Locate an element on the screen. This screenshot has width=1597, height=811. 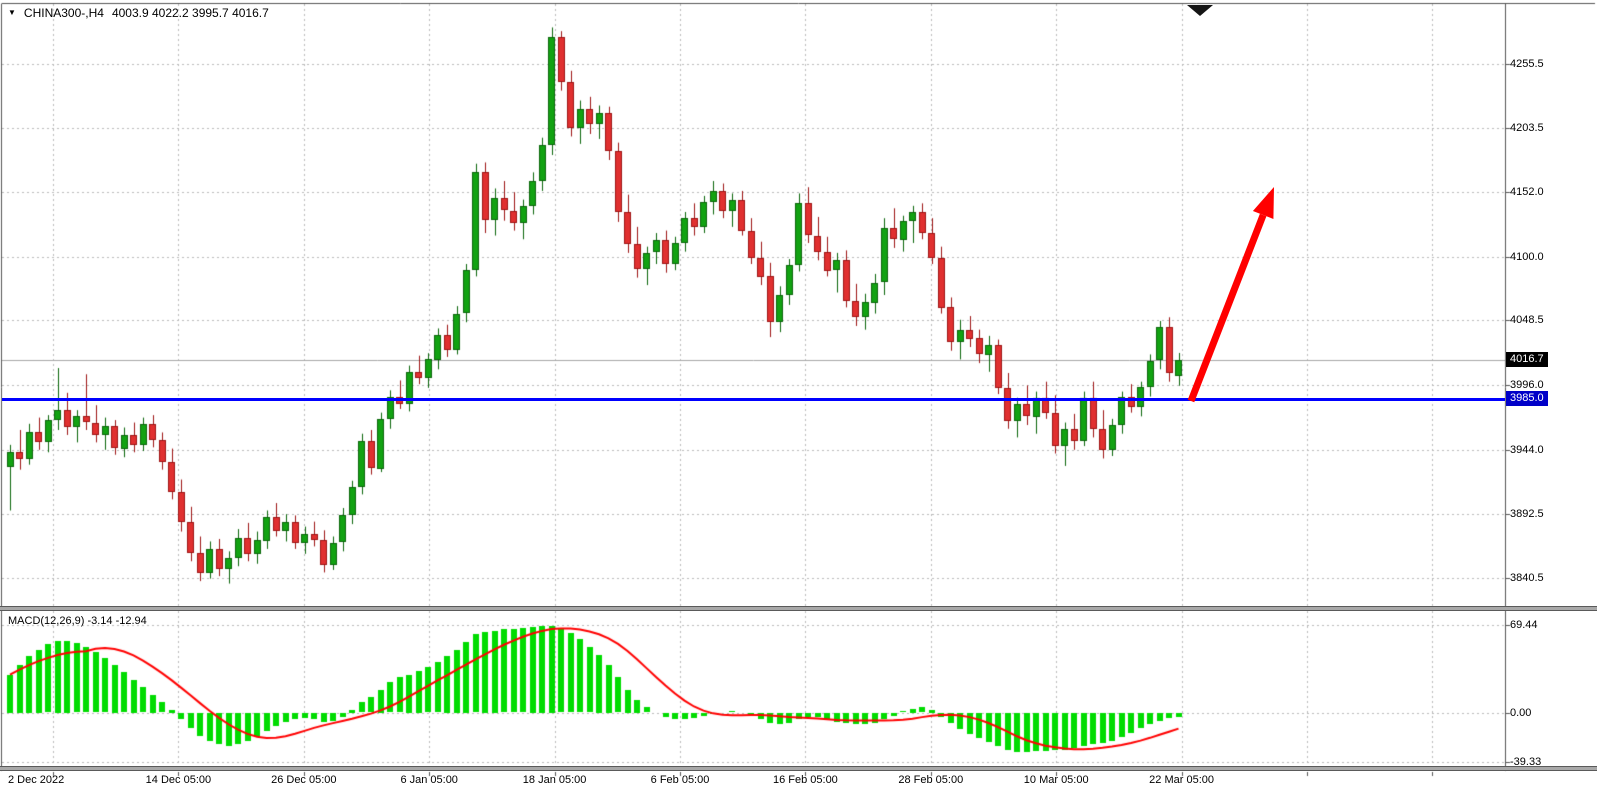
time-axis-label: 16 Feb 05:00 is located at coordinates (805, 780).